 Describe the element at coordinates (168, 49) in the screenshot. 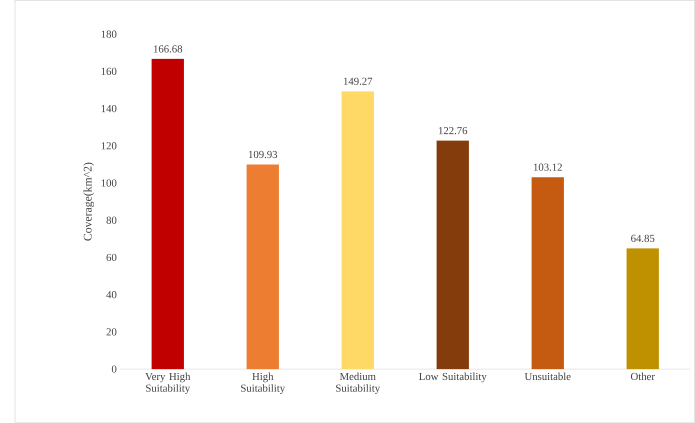

I see `data-label: 166.68` at that location.